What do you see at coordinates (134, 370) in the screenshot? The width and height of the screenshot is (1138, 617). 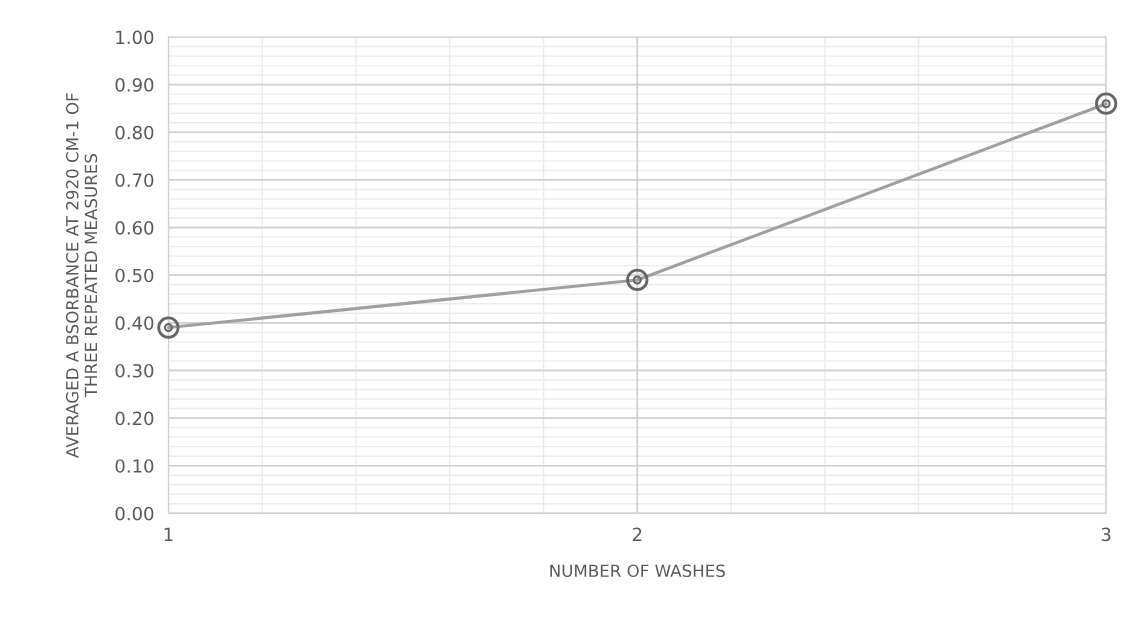 I see `y-tick-label: 0.30` at bounding box center [134, 370].